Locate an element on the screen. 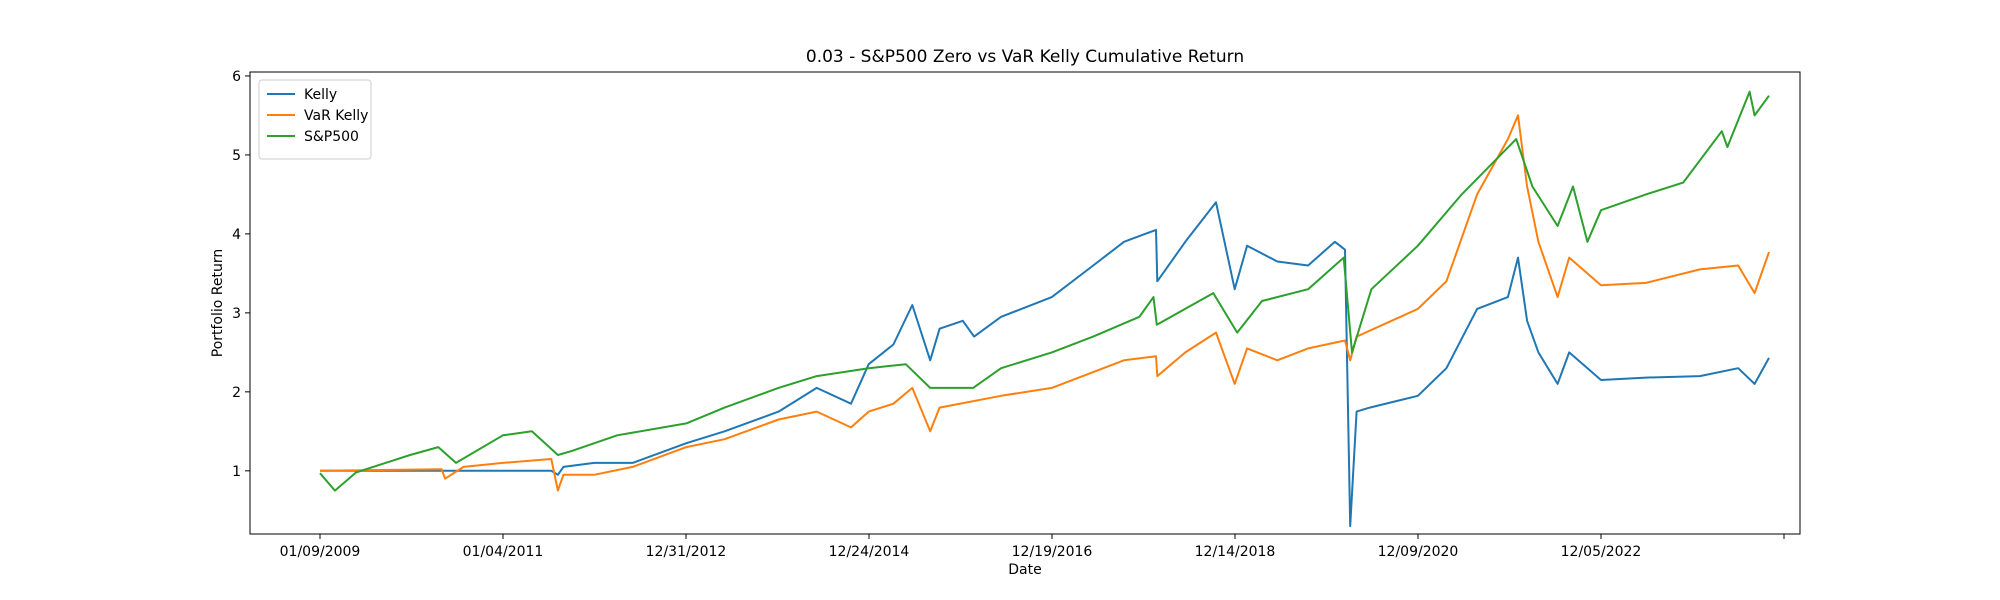  y-tick-label: 3 is located at coordinates (236, 314).